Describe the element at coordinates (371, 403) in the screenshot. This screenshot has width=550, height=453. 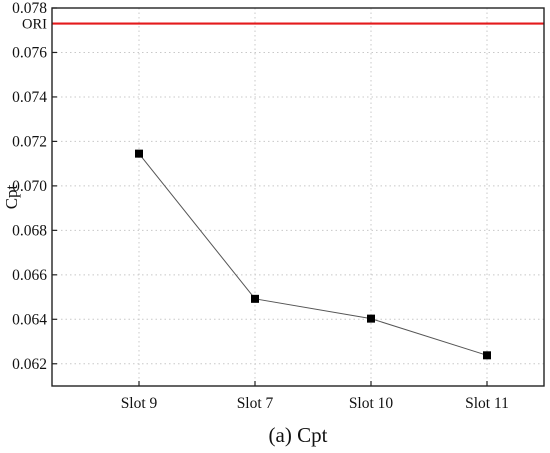
I see `x-tick-label: Slot 10` at that location.